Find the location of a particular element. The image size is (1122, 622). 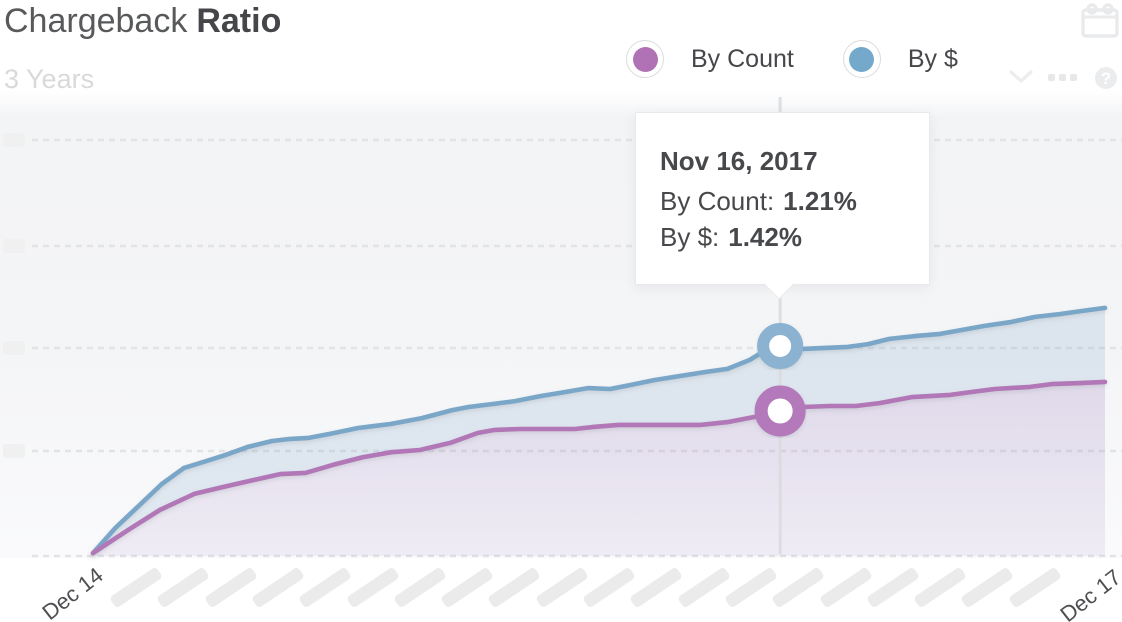

by-count-marker is located at coordinates (780, 411).